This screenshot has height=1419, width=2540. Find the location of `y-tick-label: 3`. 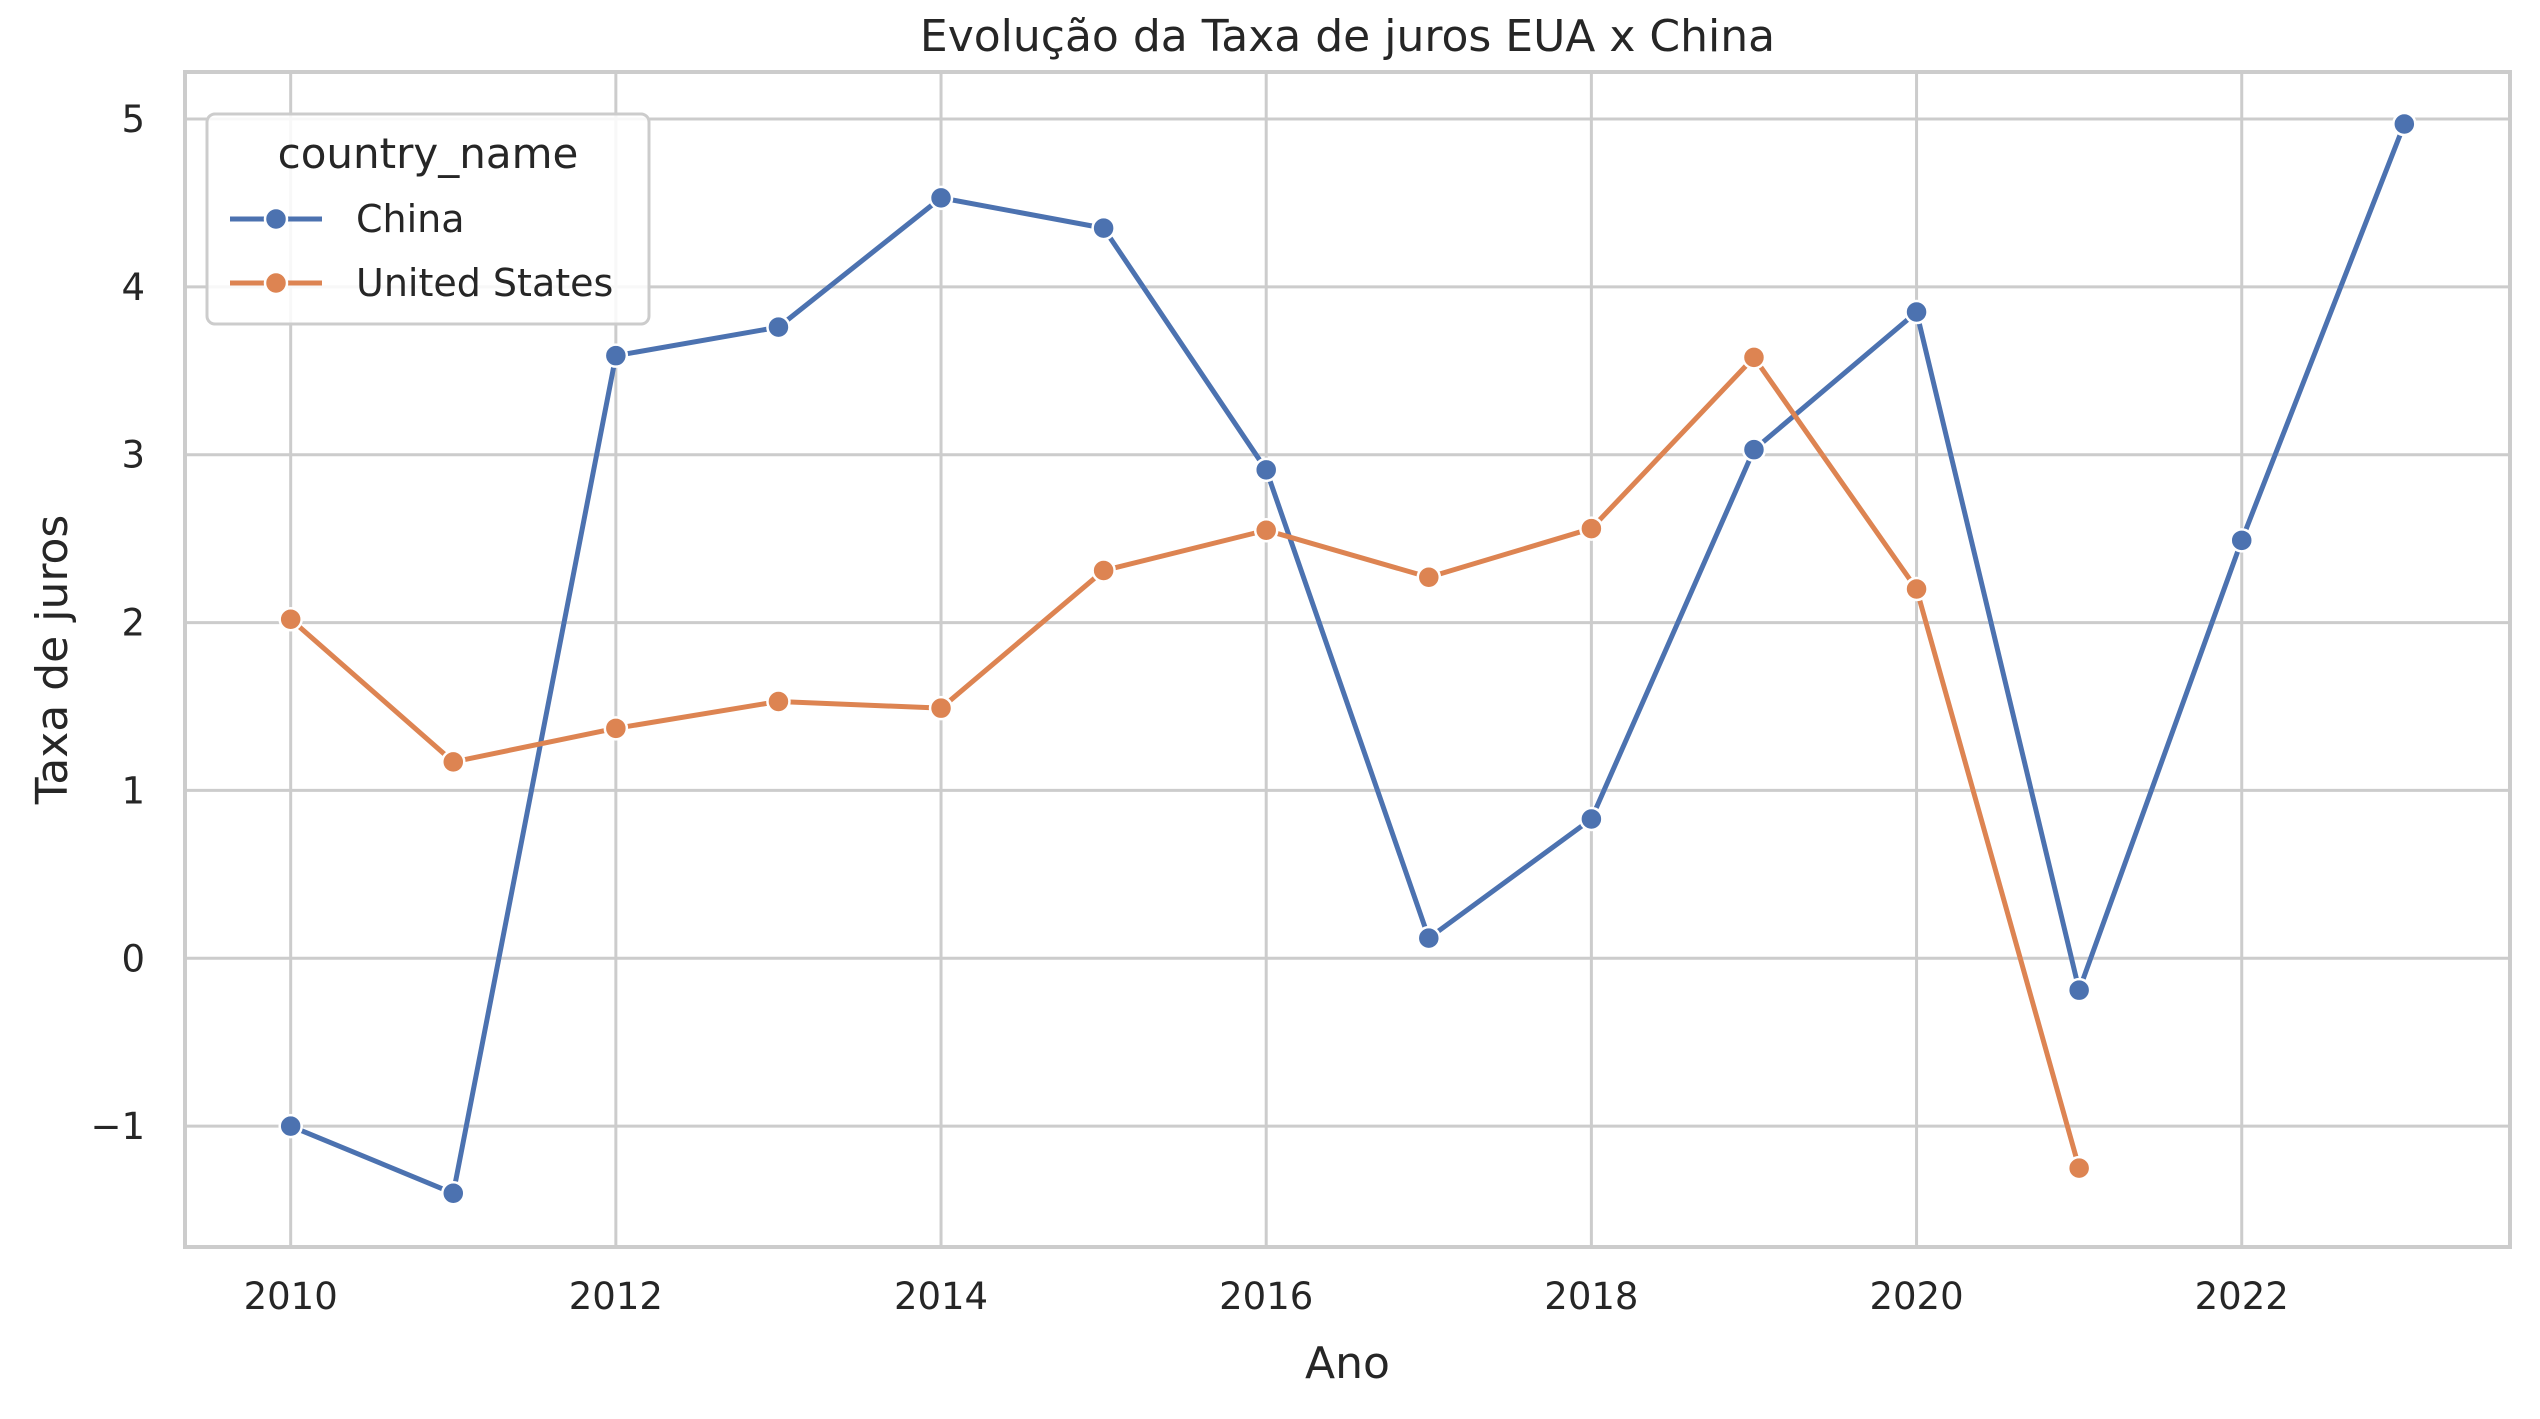

y-tick-label: 3 is located at coordinates (133, 455).